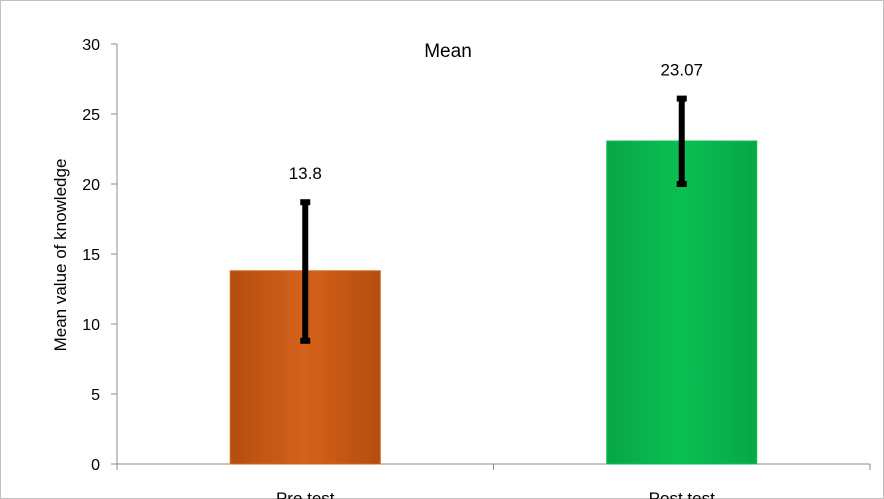  I want to click on y-tick-label: 0, so click(95, 465).